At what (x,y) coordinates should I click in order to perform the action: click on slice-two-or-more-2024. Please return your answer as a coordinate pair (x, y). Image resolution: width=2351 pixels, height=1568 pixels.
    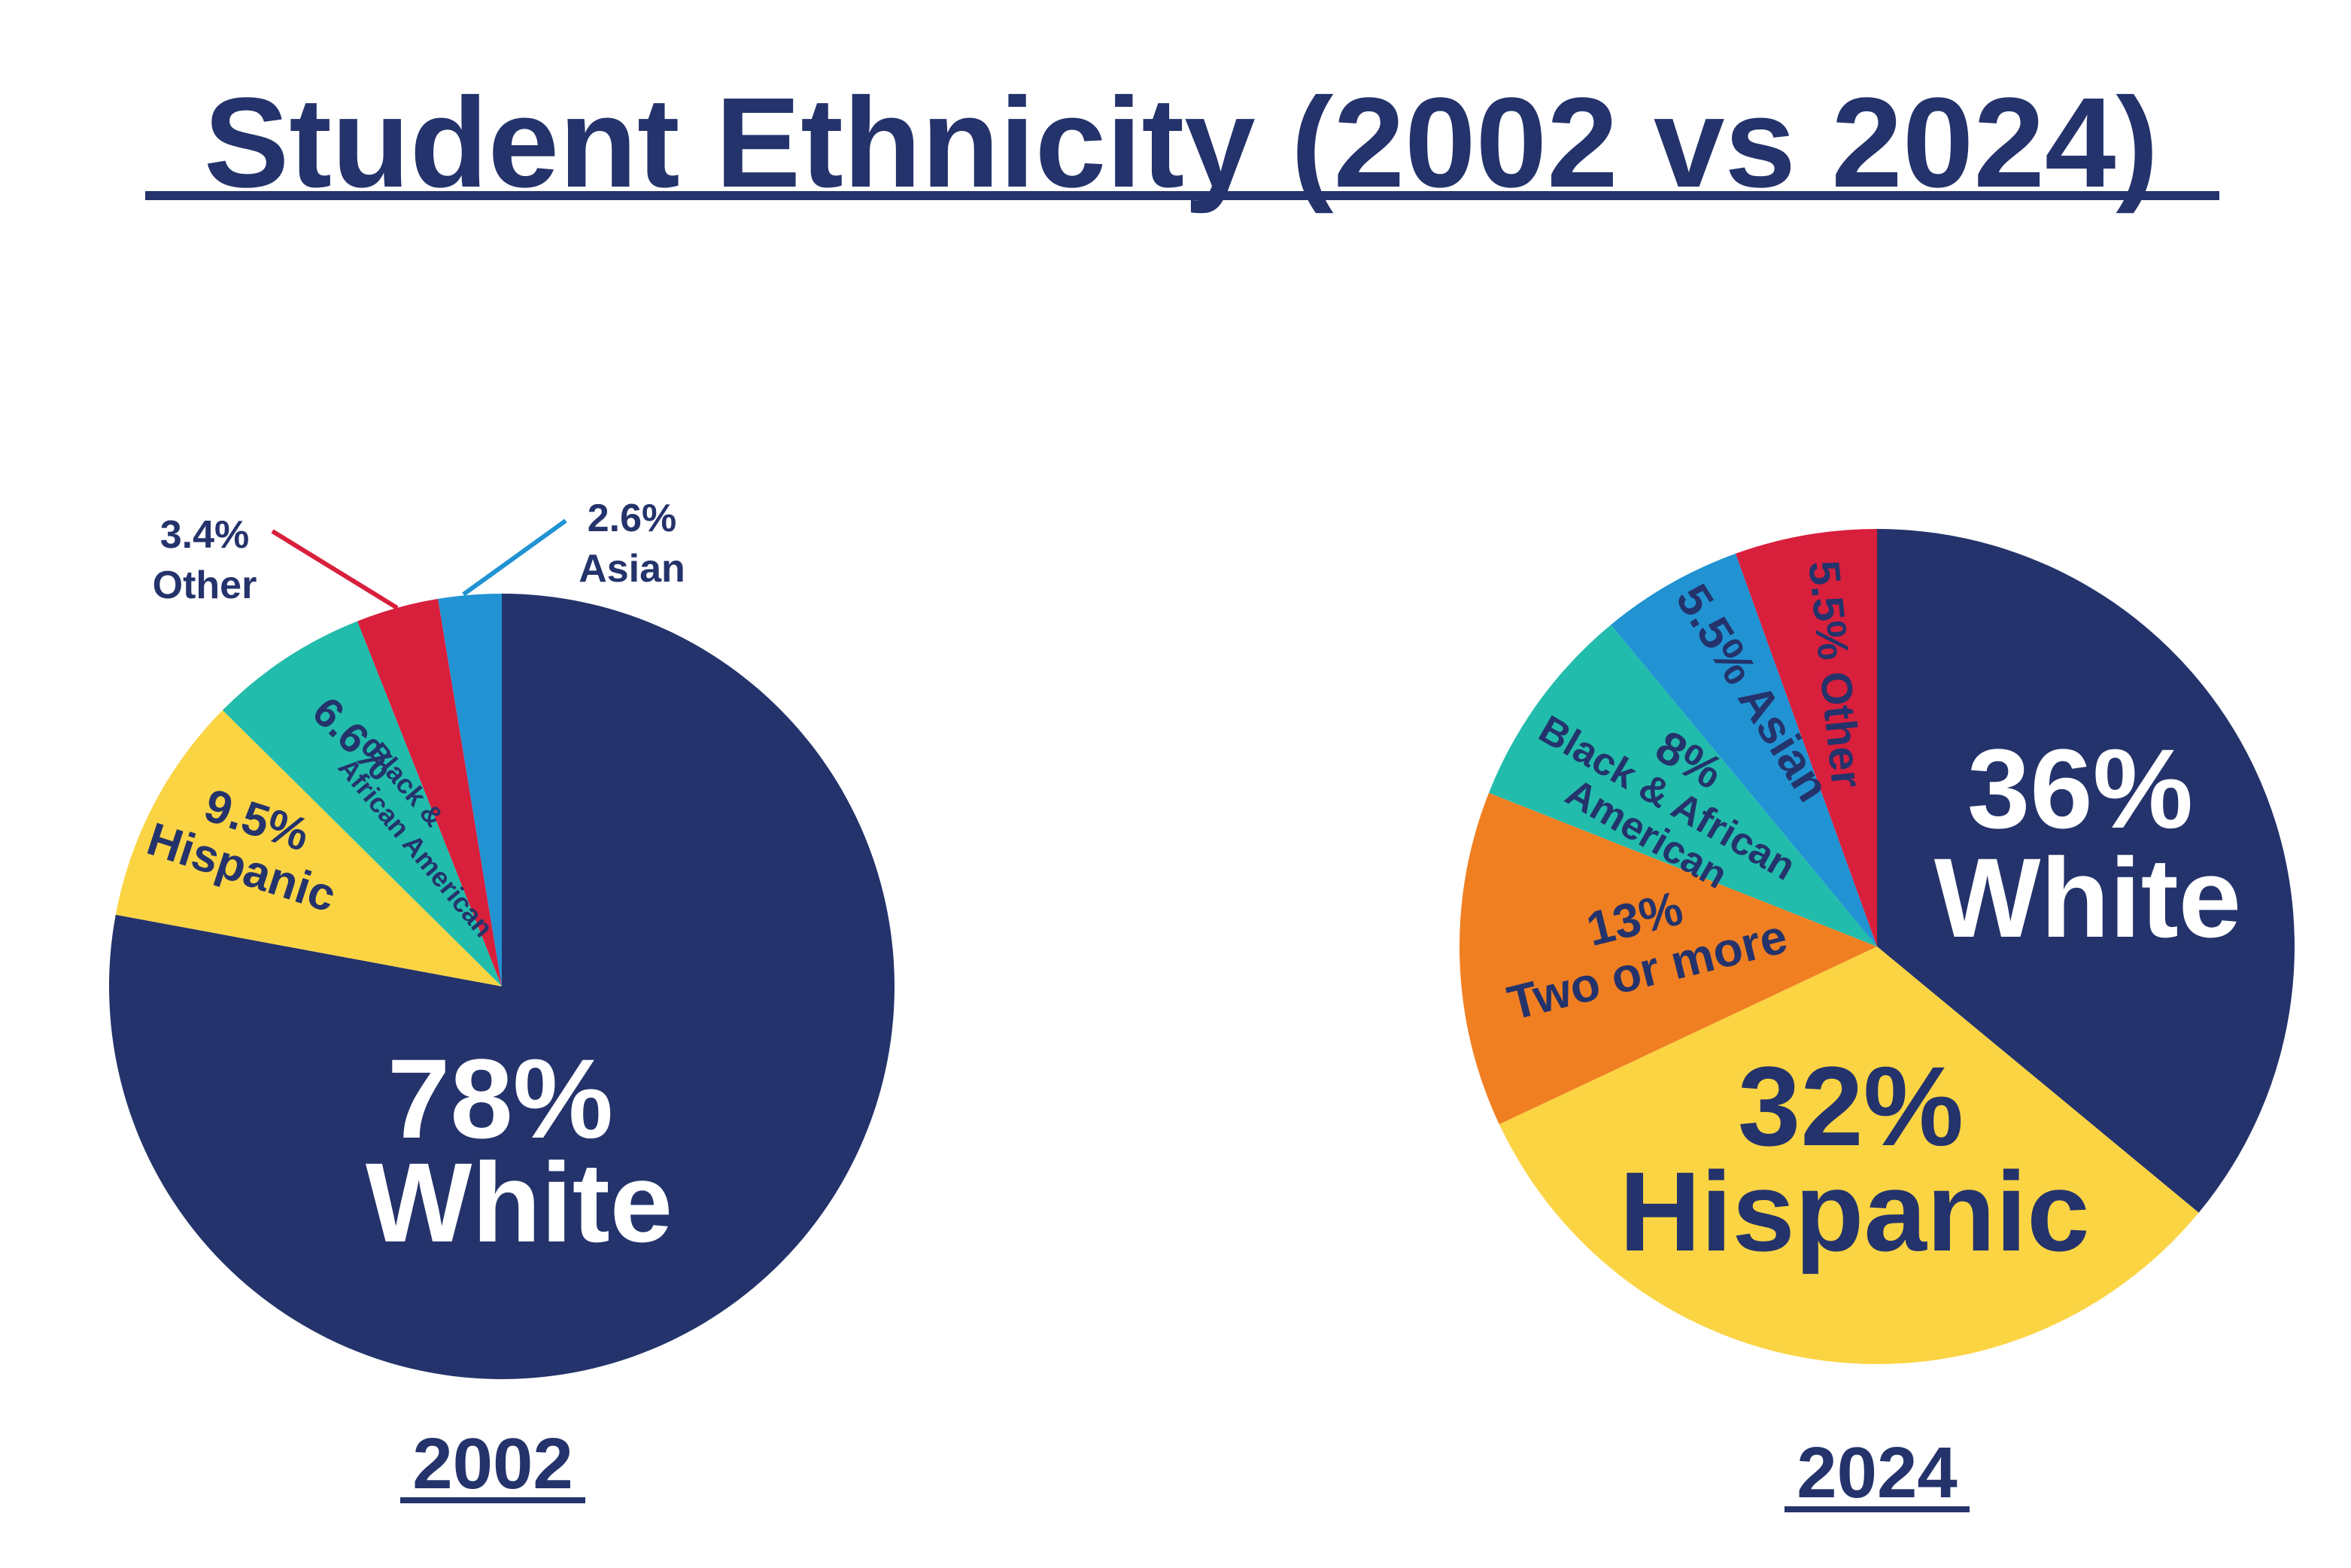
    Looking at the image, I should click on (1669, 959).